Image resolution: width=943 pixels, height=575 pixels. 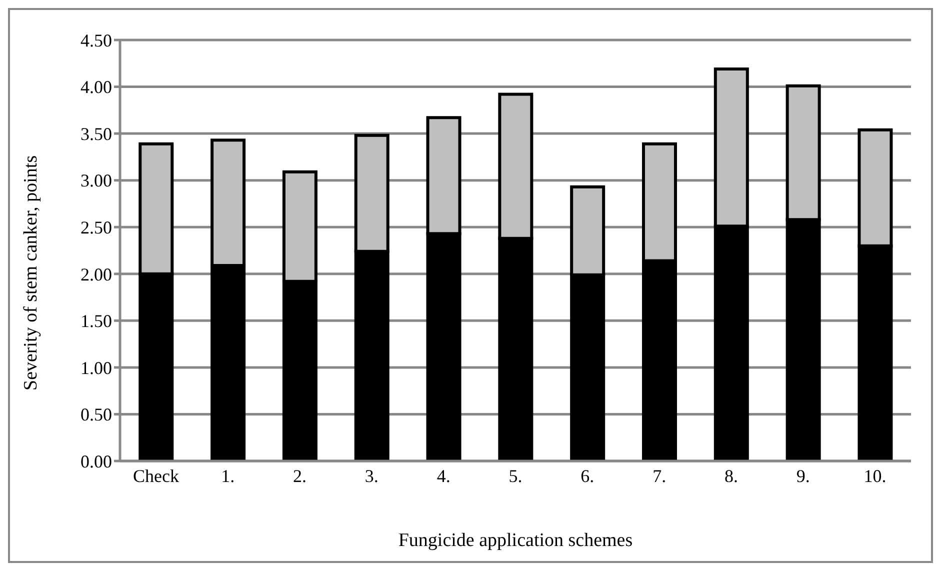 What do you see at coordinates (875, 476) in the screenshot?
I see `x-tick-label: 10.` at bounding box center [875, 476].